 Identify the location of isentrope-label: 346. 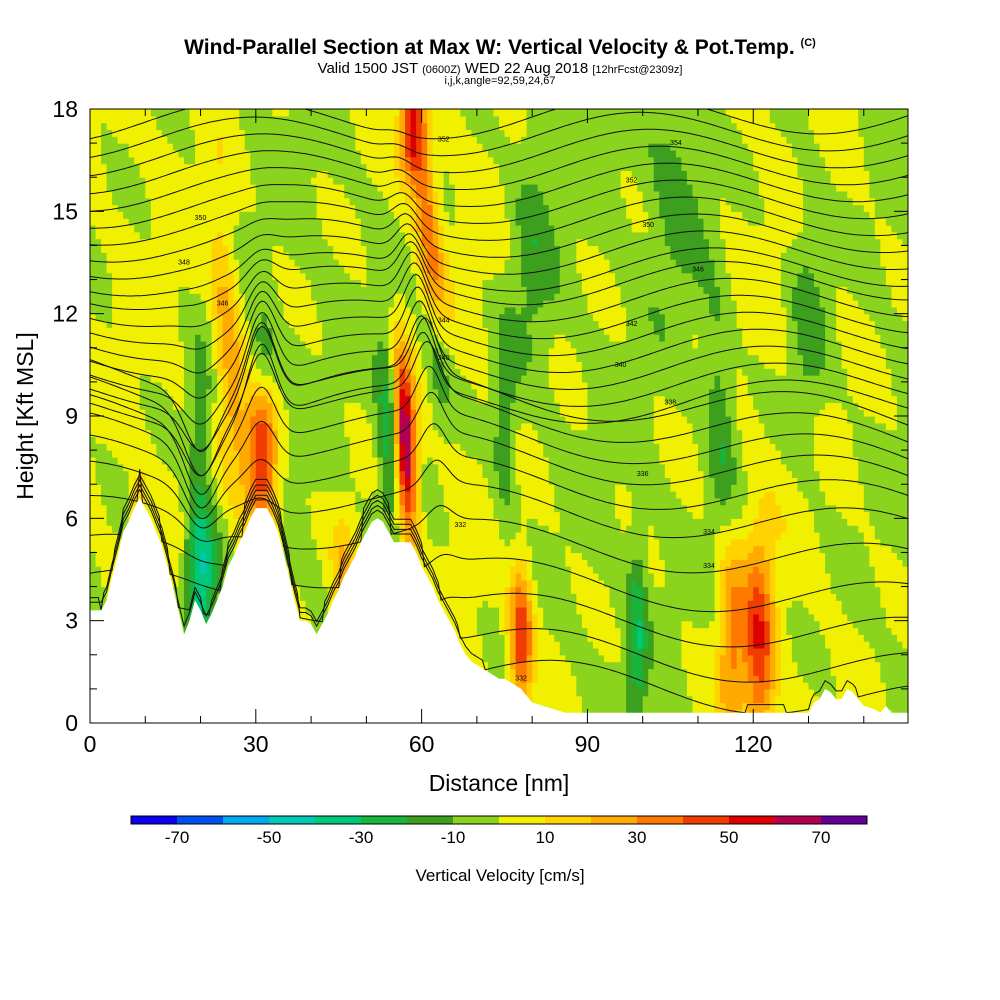
(698, 269).